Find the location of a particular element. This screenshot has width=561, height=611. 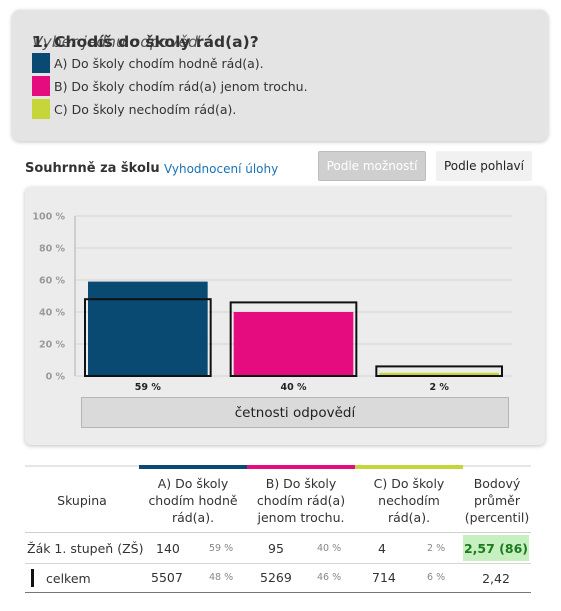

header-group: Skupina is located at coordinates (82, 500).